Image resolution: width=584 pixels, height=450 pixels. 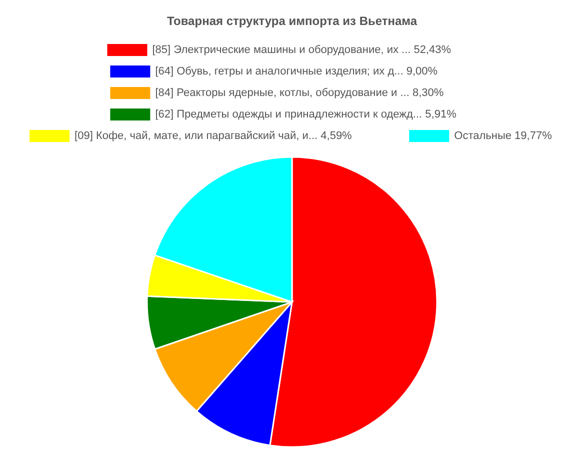 What do you see at coordinates (292, 21) in the screenshot?
I see `chart-title: Товарная структура импорта из Вьетнама` at bounding box center [292, 21].